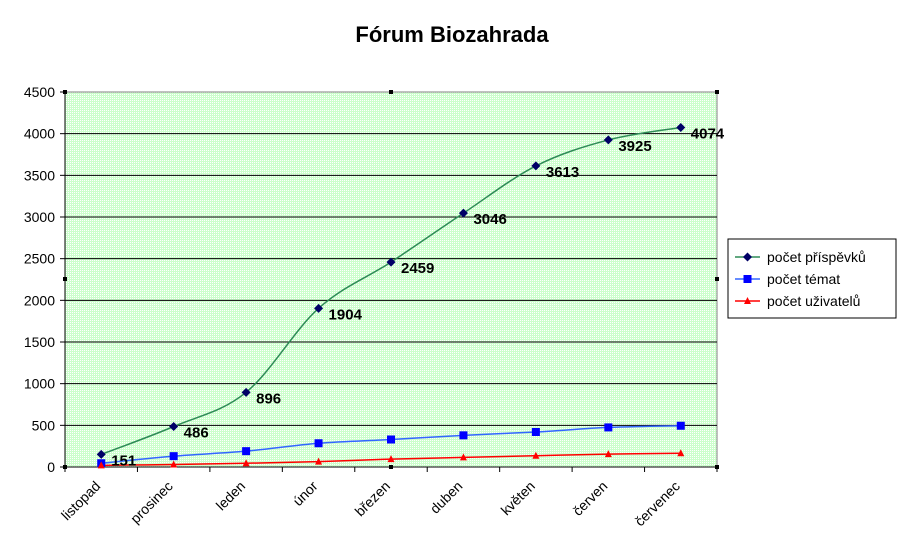 The width and height of the screenshot is (900, 556). Describe the element at coordinates (373, 499) in the screenshot. I see `x-tick-label: březen` at that location.